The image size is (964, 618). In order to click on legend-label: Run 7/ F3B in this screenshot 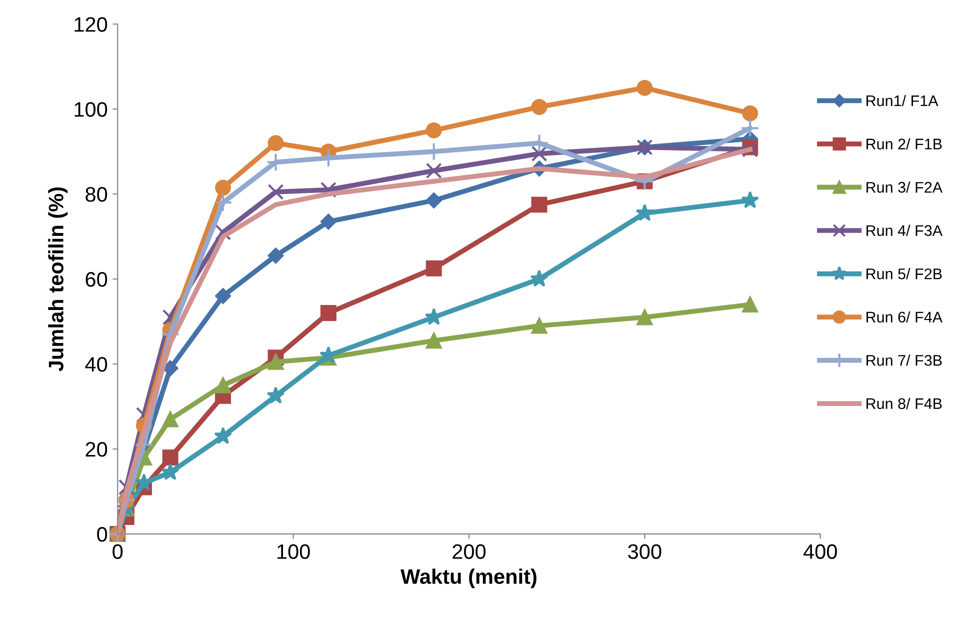, I will do `click(904, 360)`.